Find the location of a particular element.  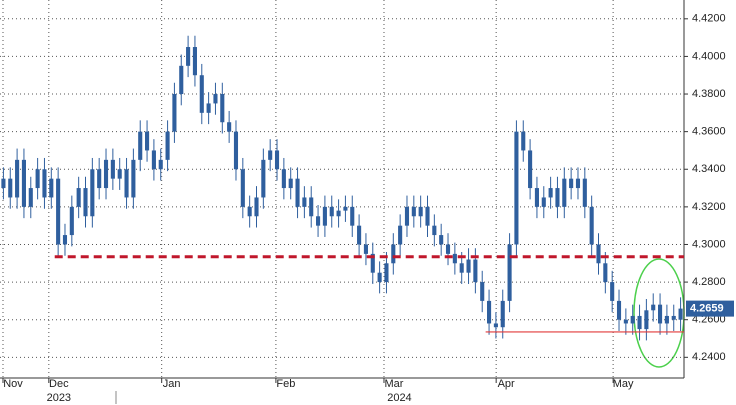

y-tick-label: 4.4200 is located at coordinates (709, 19).